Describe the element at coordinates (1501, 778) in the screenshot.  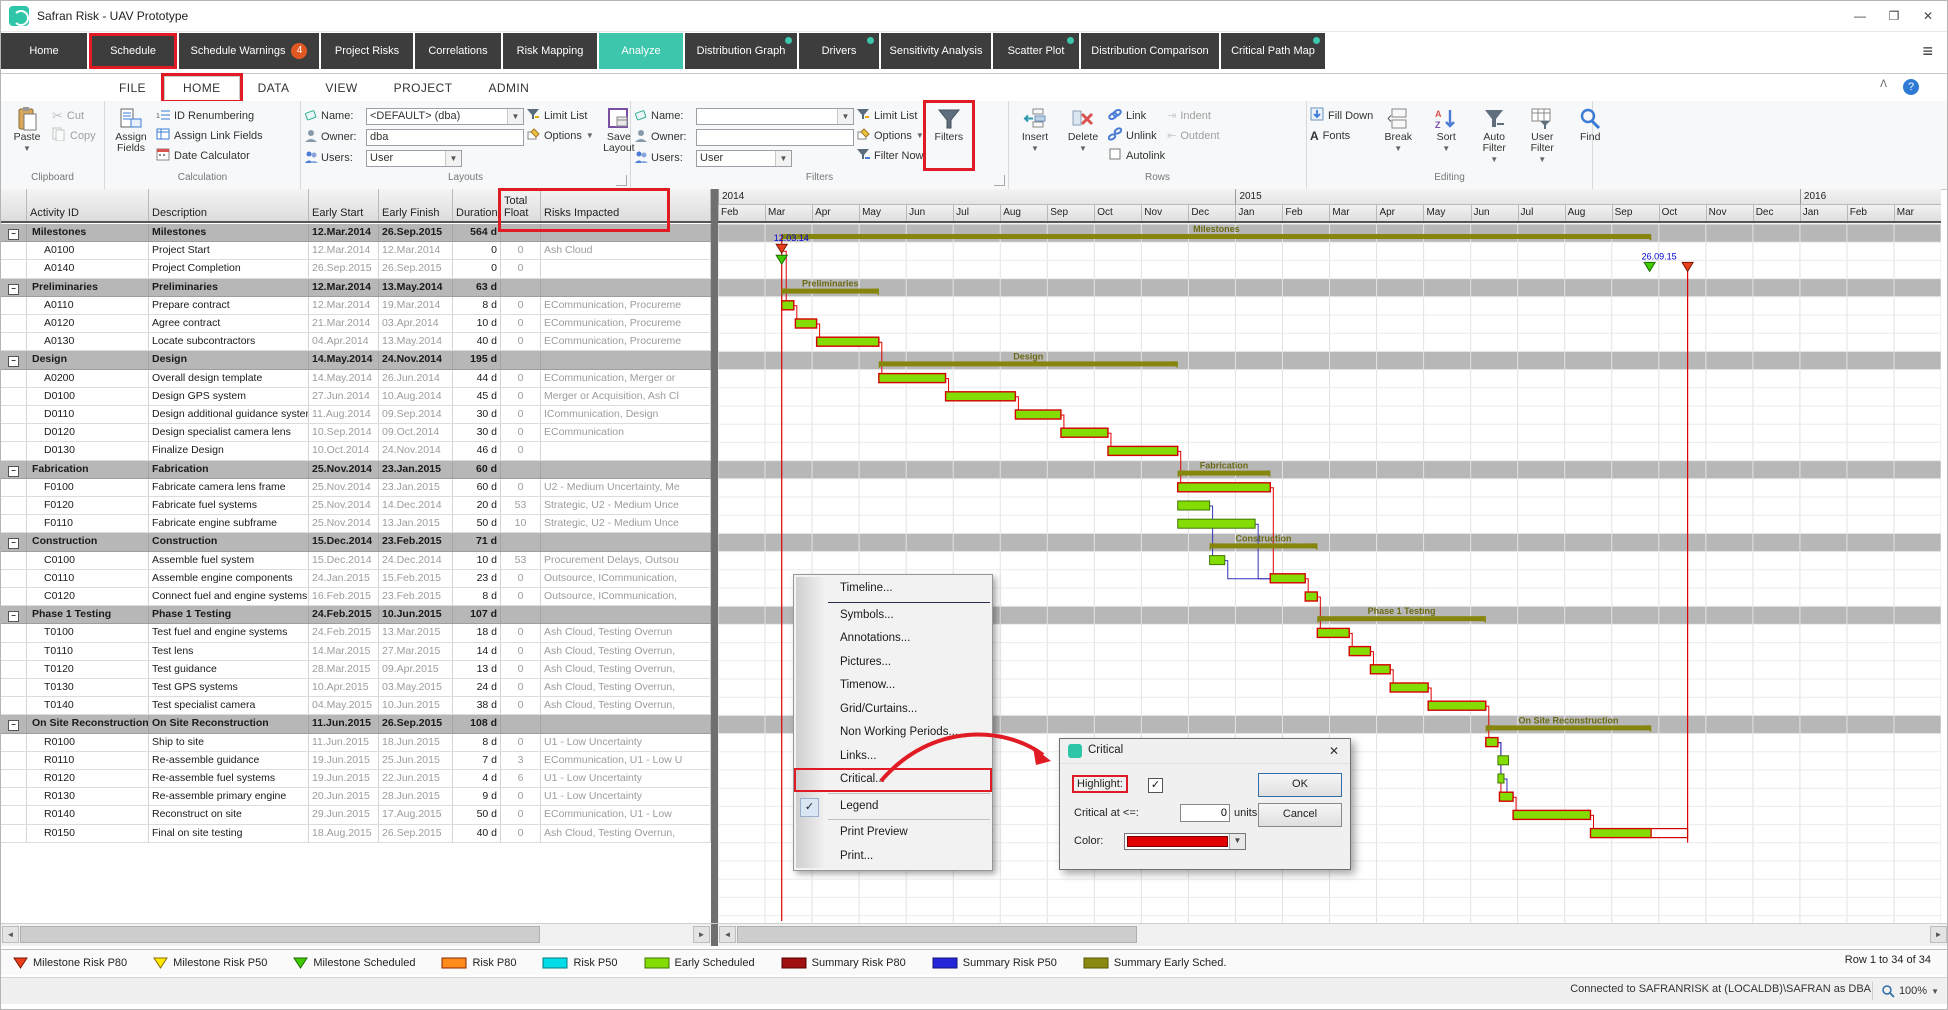
I see `gantt-bar-r0120` at that location.